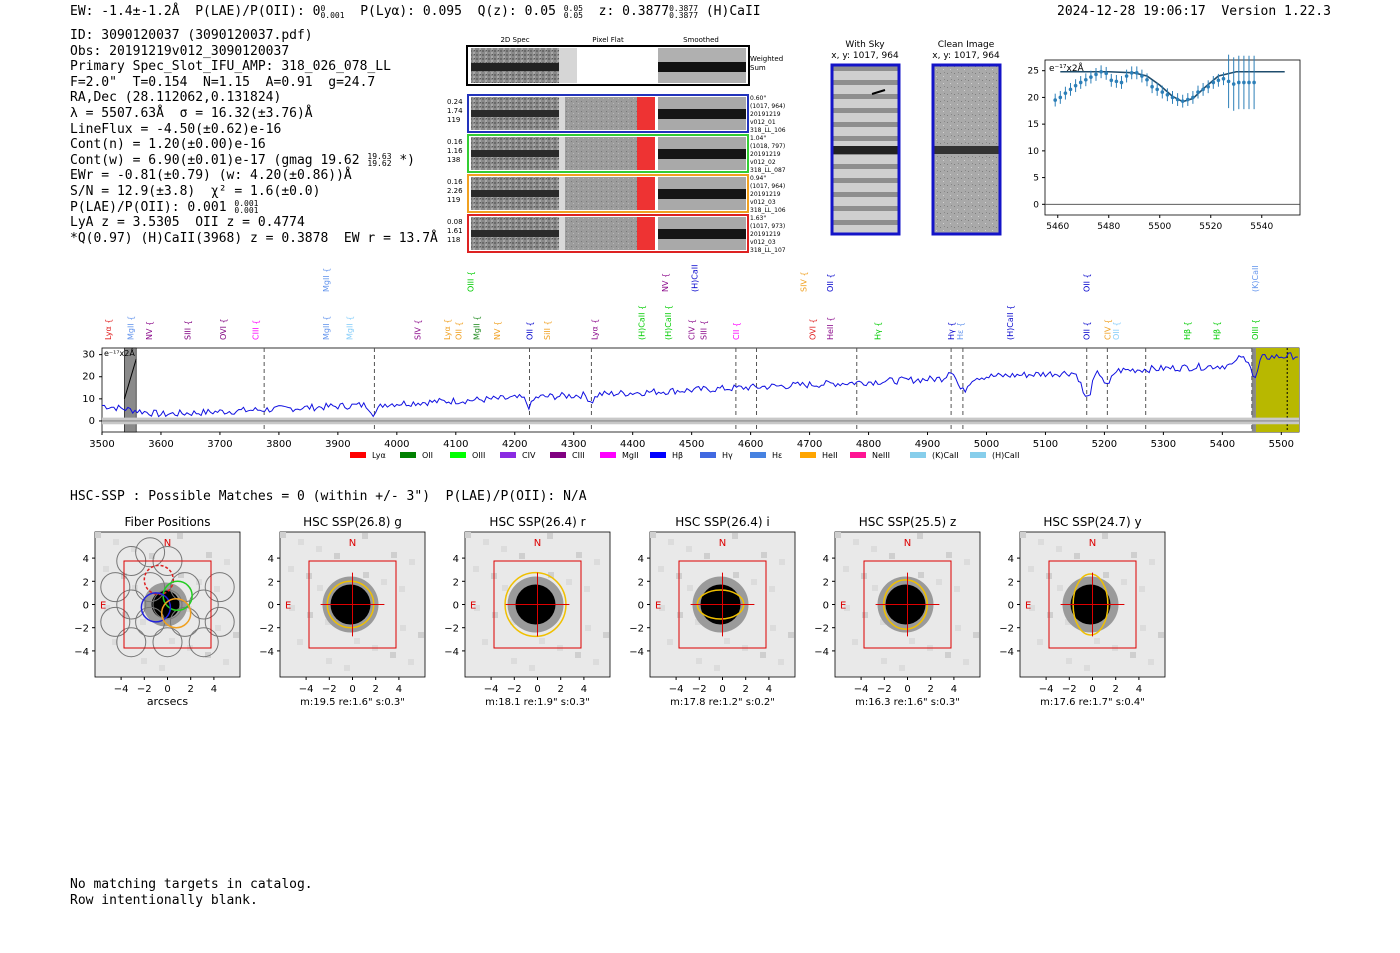 The image size is (1400, 953). Describe the element at coordinates (195, 191) in the screenshot. I see `info-sn: S/N = 12.9(±3.8) χ² = 1.6(±0.0)` at that location.